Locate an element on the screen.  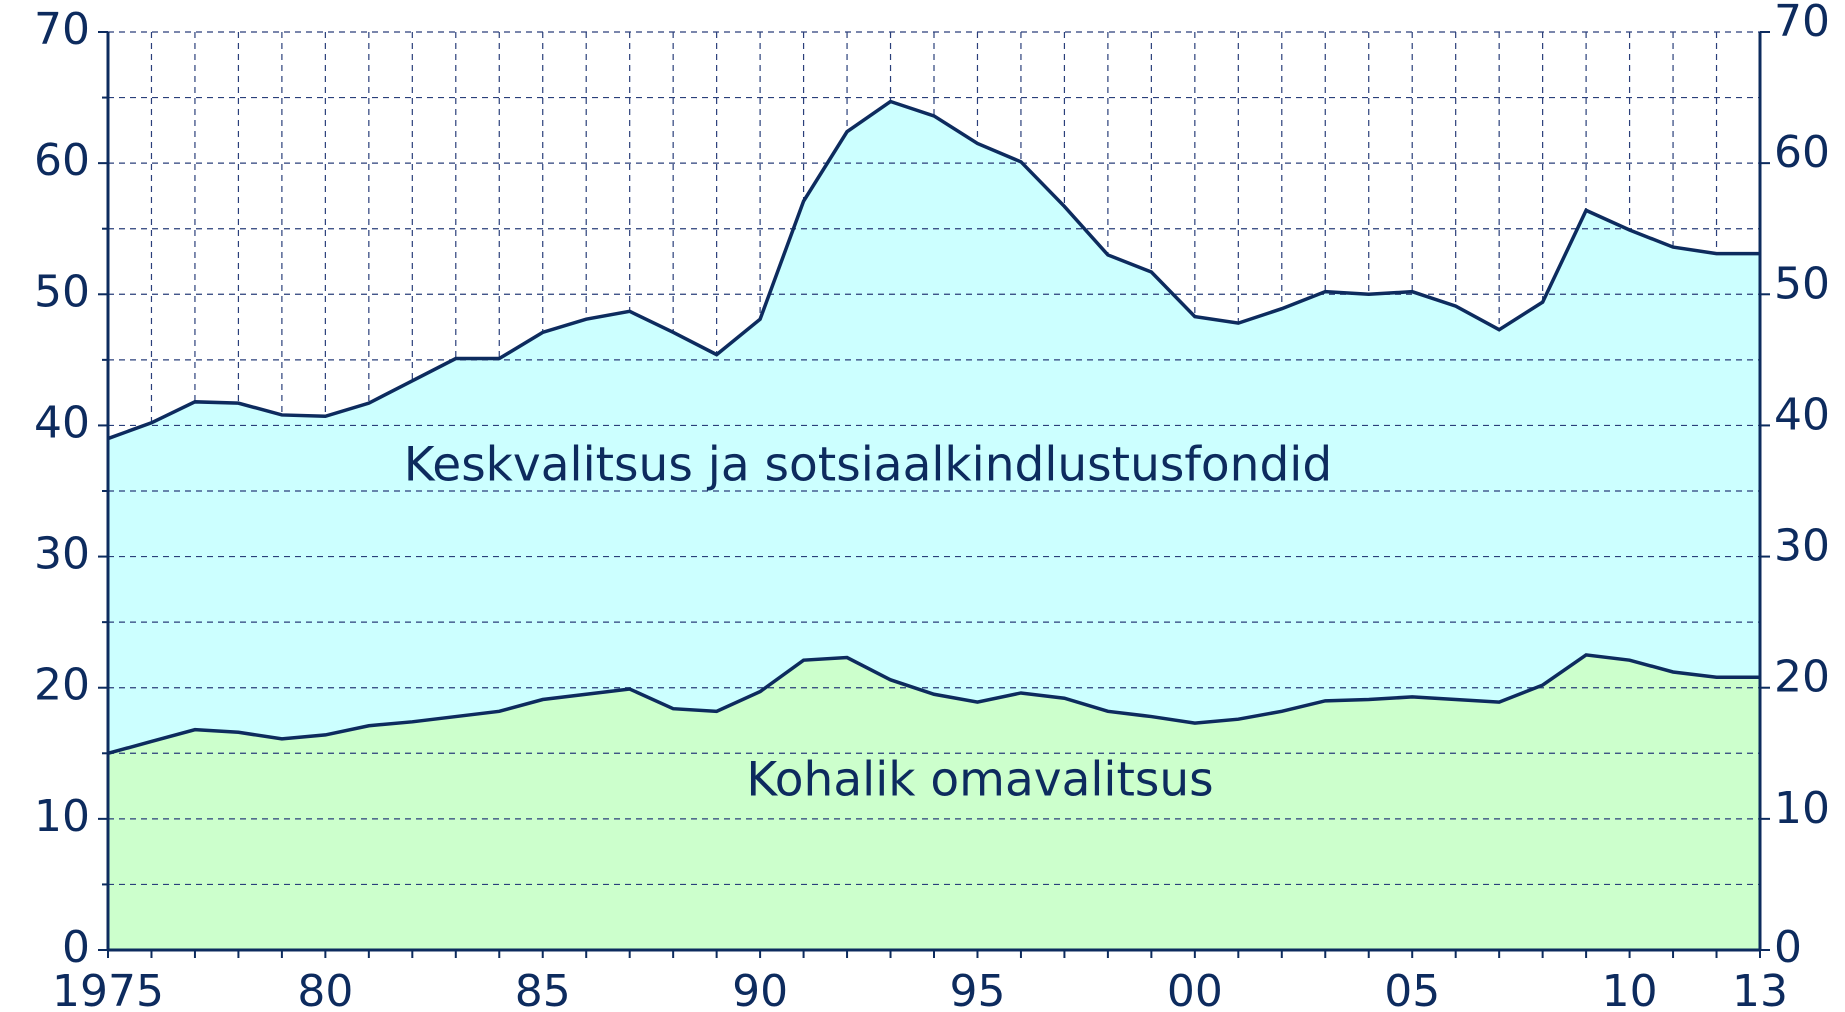
x-tick-label: 95 is located at coordinates (977, 989).